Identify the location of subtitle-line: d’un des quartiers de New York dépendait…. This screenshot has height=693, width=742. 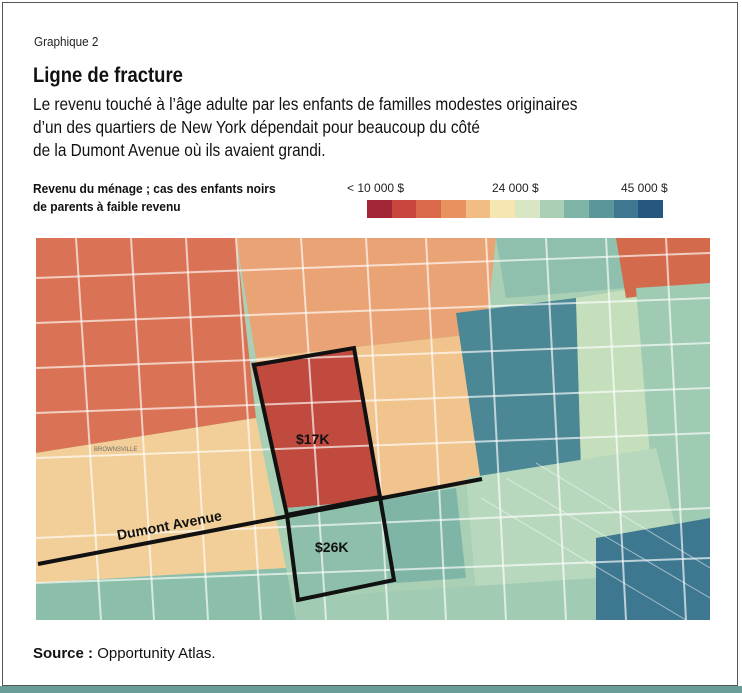
(256, 127).